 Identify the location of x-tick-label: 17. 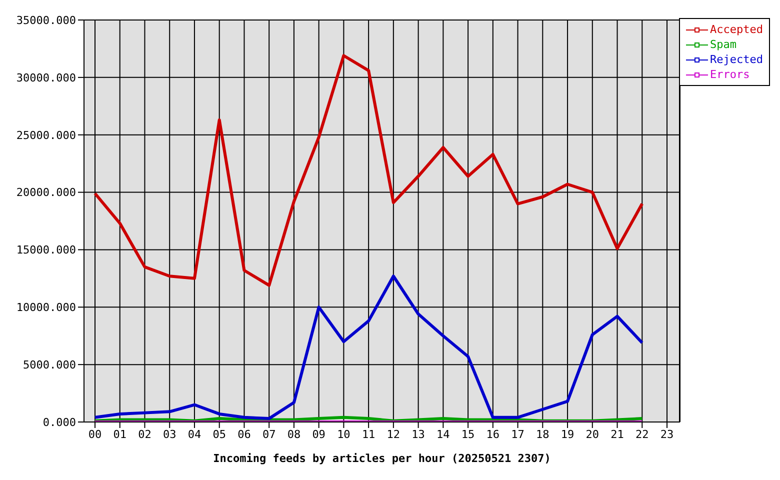
(517, 434).